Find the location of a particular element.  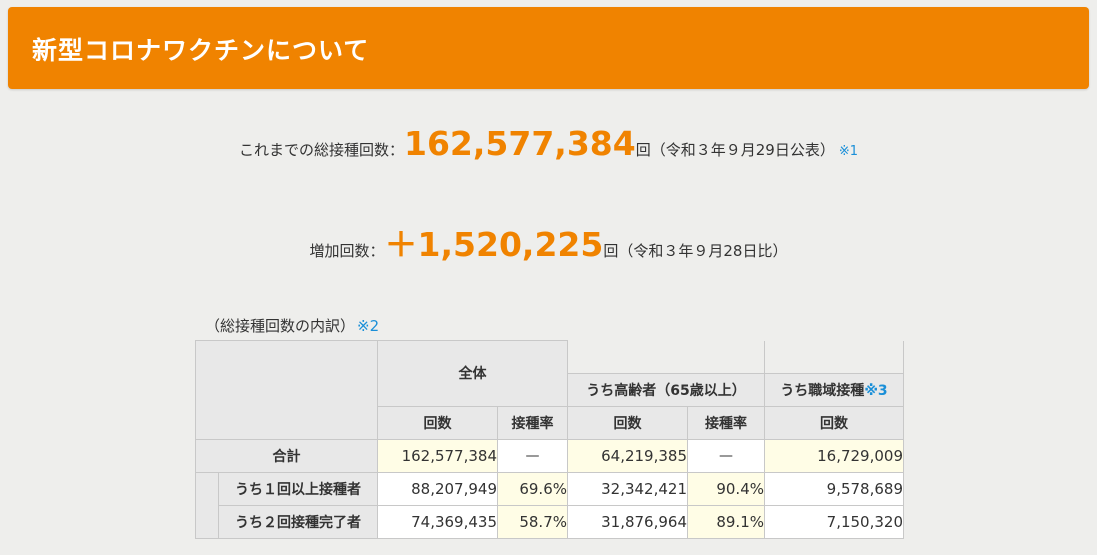

cell-workplace-count: 7,150,320 is located at coordinates (834, 521).